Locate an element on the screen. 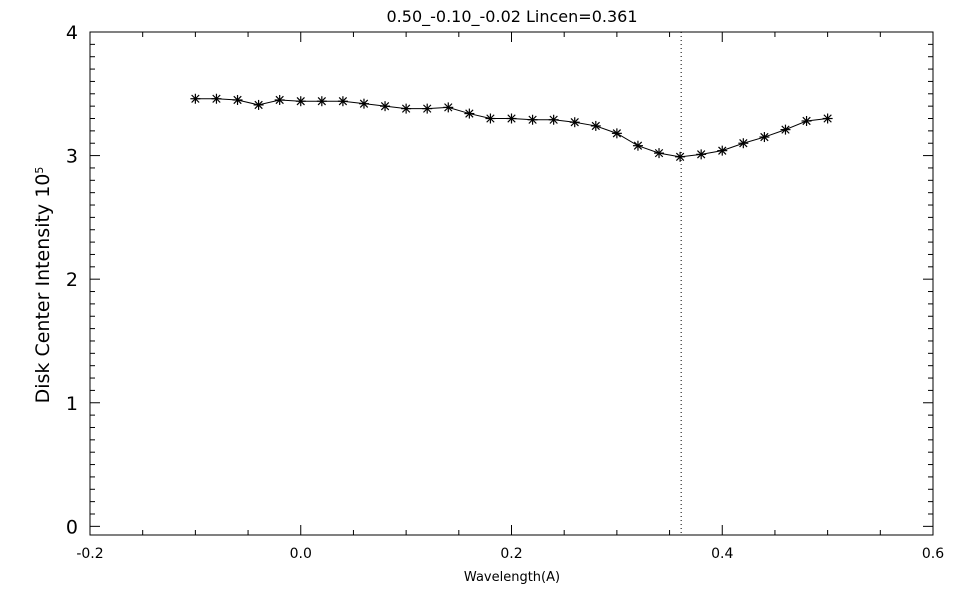 This screenshot has height=600, width=960. series-group is located at coordinates (511, 127).